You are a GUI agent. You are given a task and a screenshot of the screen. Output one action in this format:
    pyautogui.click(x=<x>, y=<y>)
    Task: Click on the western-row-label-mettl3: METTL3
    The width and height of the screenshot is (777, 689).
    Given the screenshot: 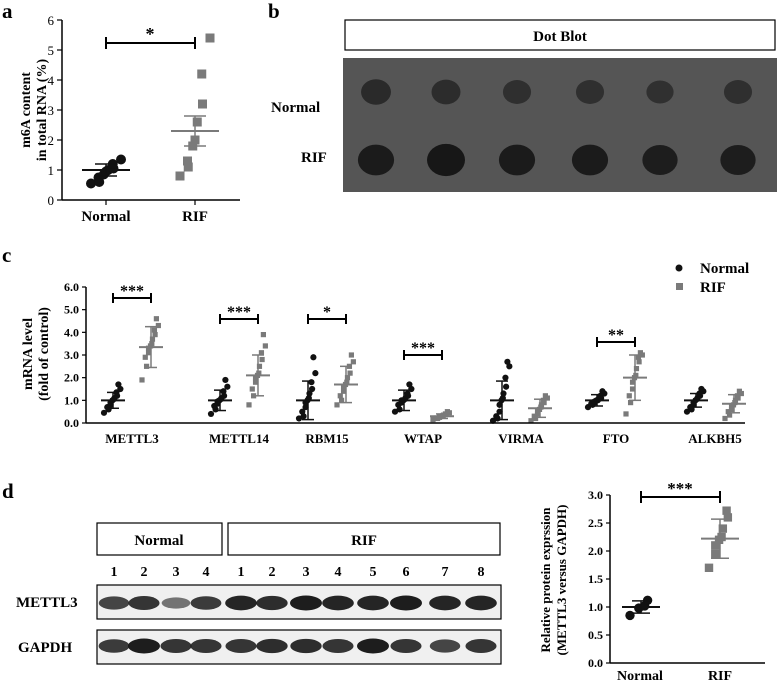 What is the action you would take?
    pyautogui.click(x=47, y=603)
    